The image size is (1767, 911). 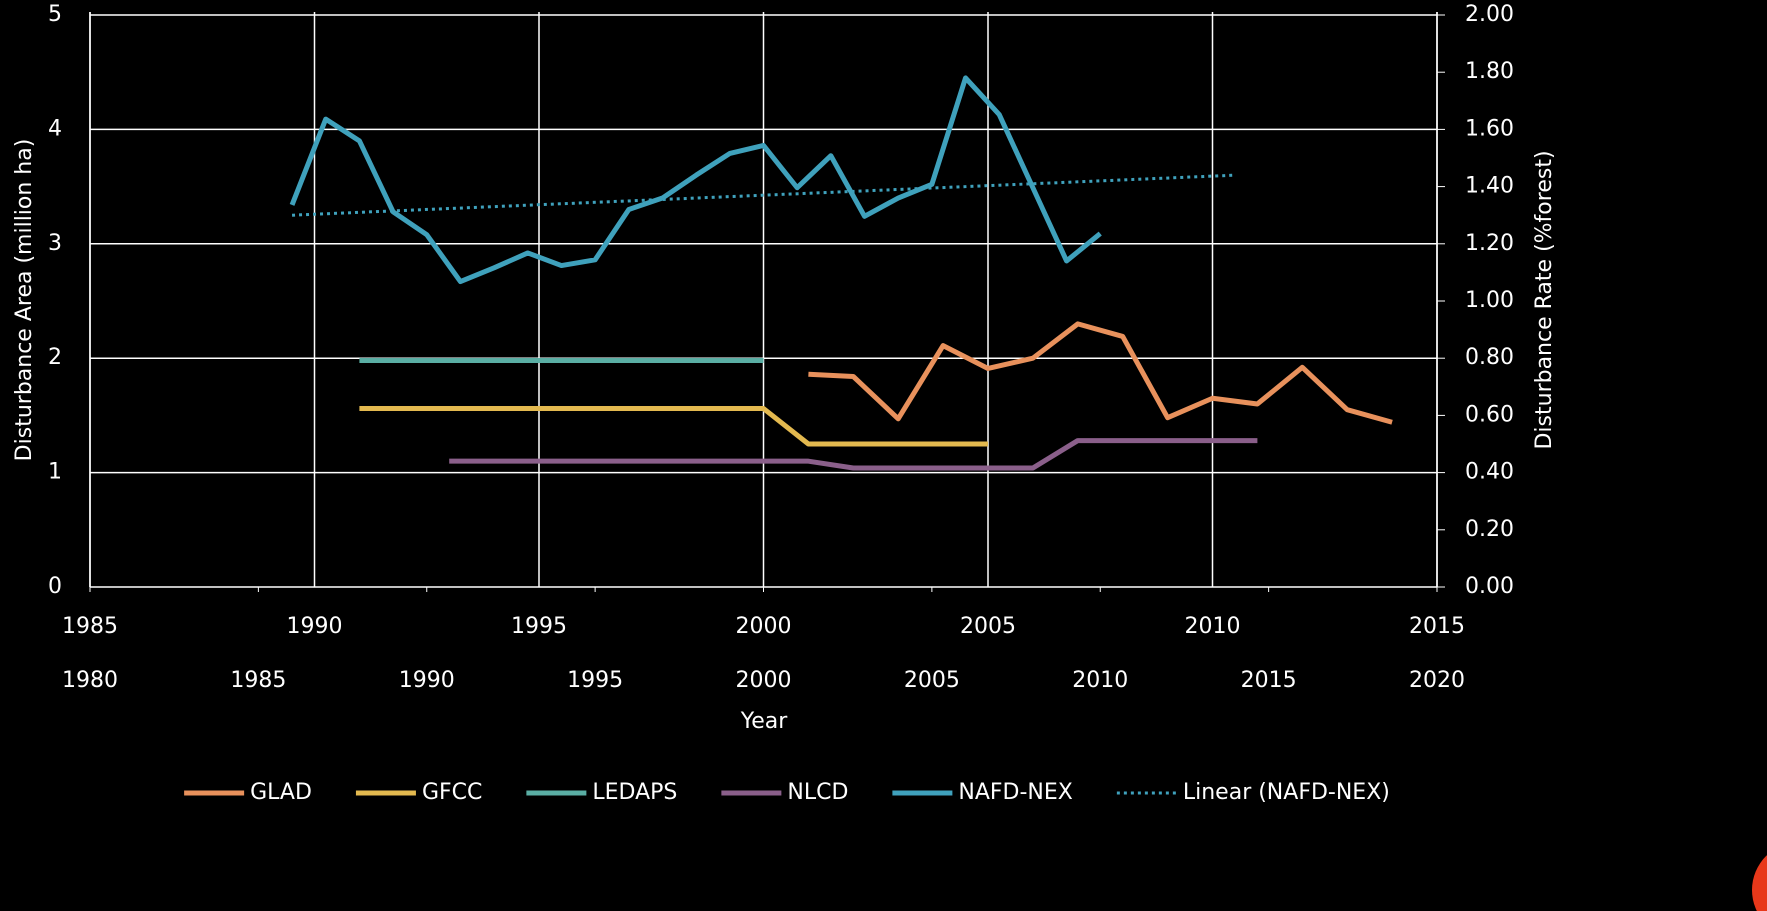 I want to click on y2-tick-label: 2.00, so click(x=1489, y=14).